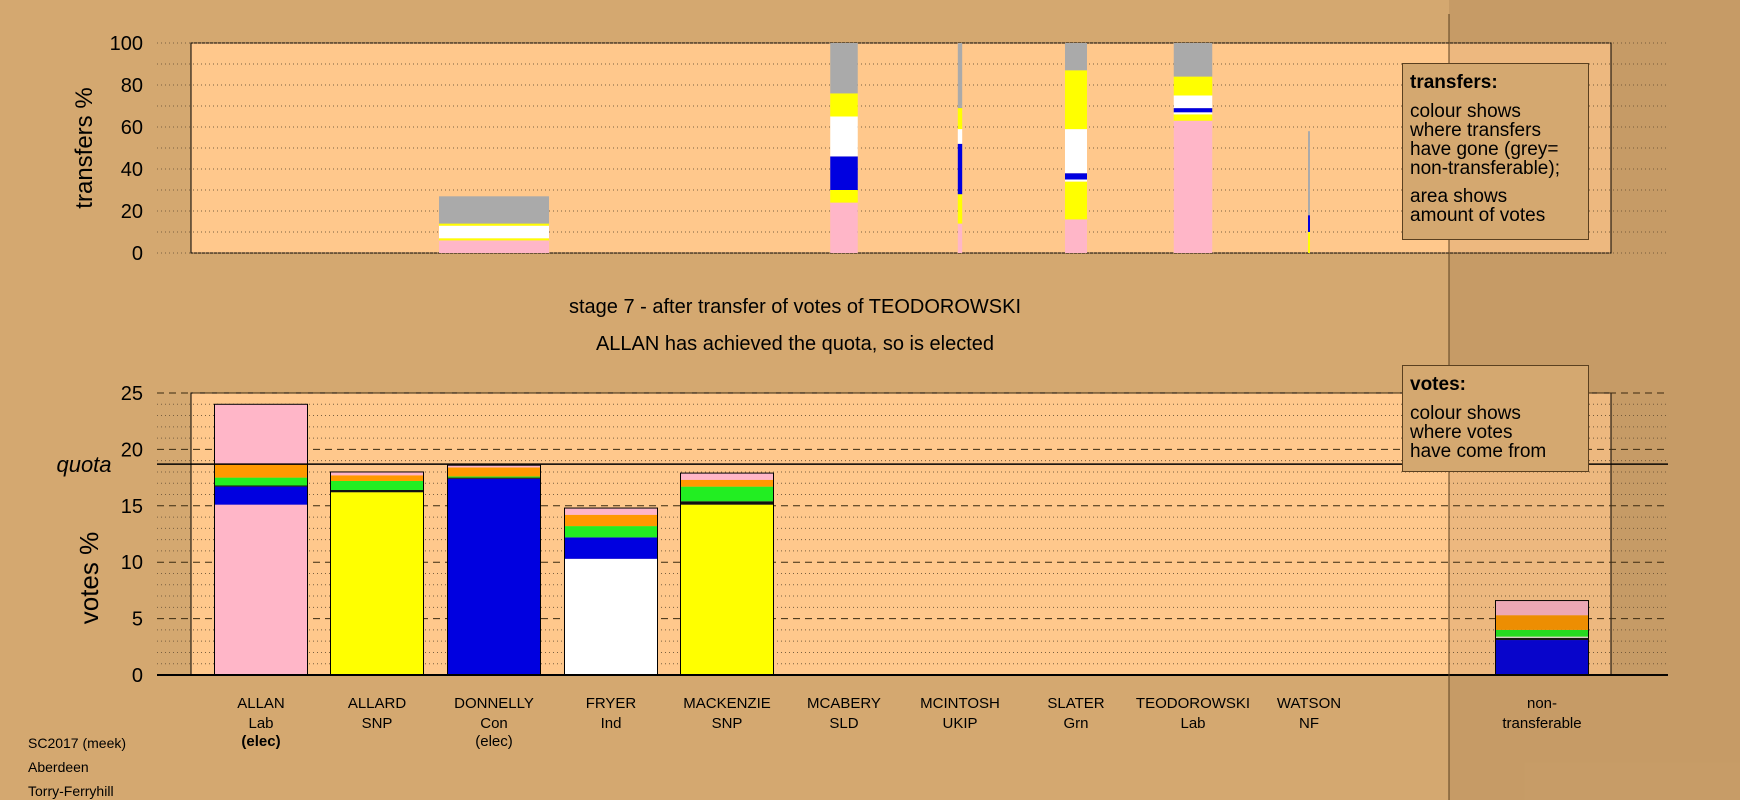 This screenshot has width=1740, height=800. I want to click on votes-legend-line: colour shows, so click(1465, 413).